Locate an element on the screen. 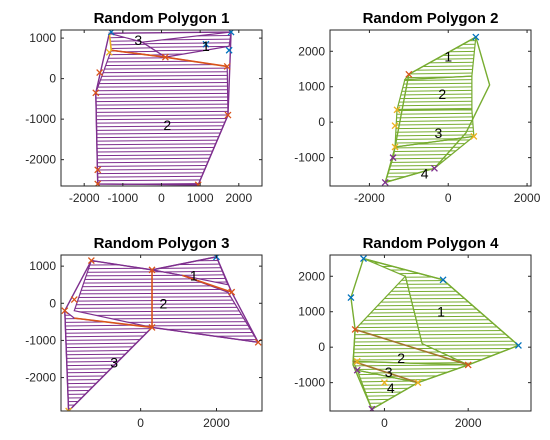  x-tick-label: -1000 is located at coordinates (122, 198).